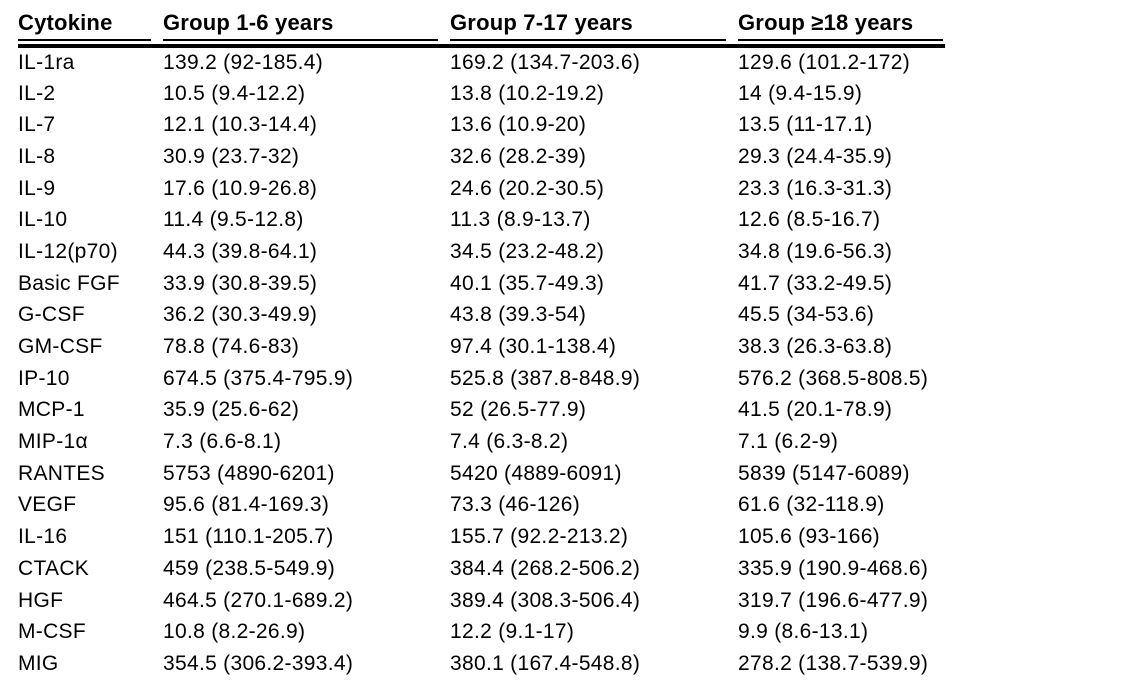 The height and width of the screenshot is (694, 1139). I want to click on cytokine-name-cell: Basic FGF, so click(69, 283).